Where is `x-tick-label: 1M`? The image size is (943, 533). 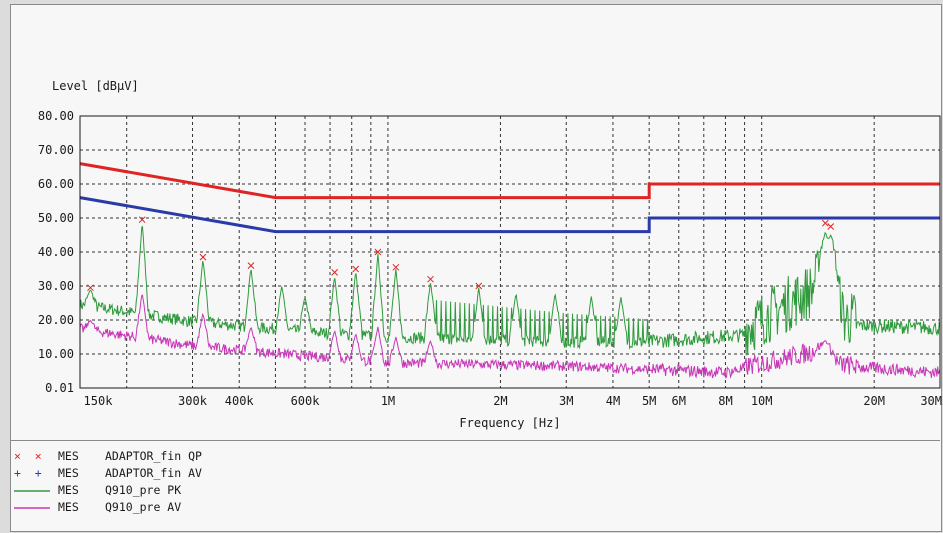
x-tick-label: 1M is located at coordinates (388, 401).